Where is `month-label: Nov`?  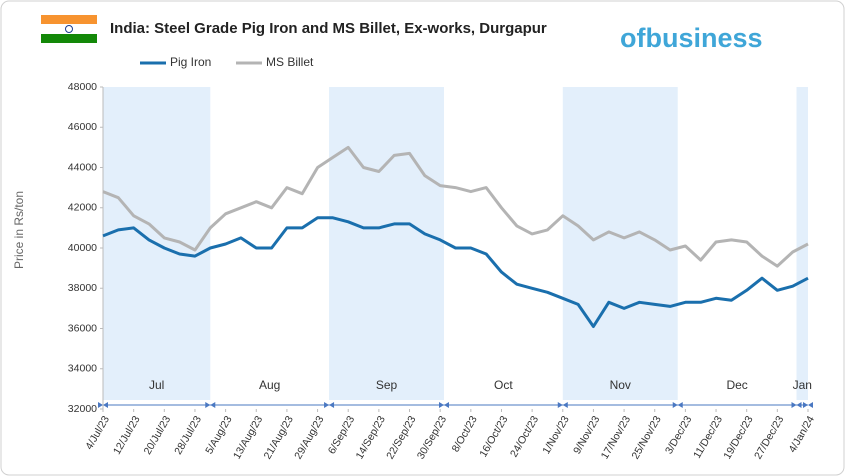 month-label: Nov is located at coordinates (620, 385).